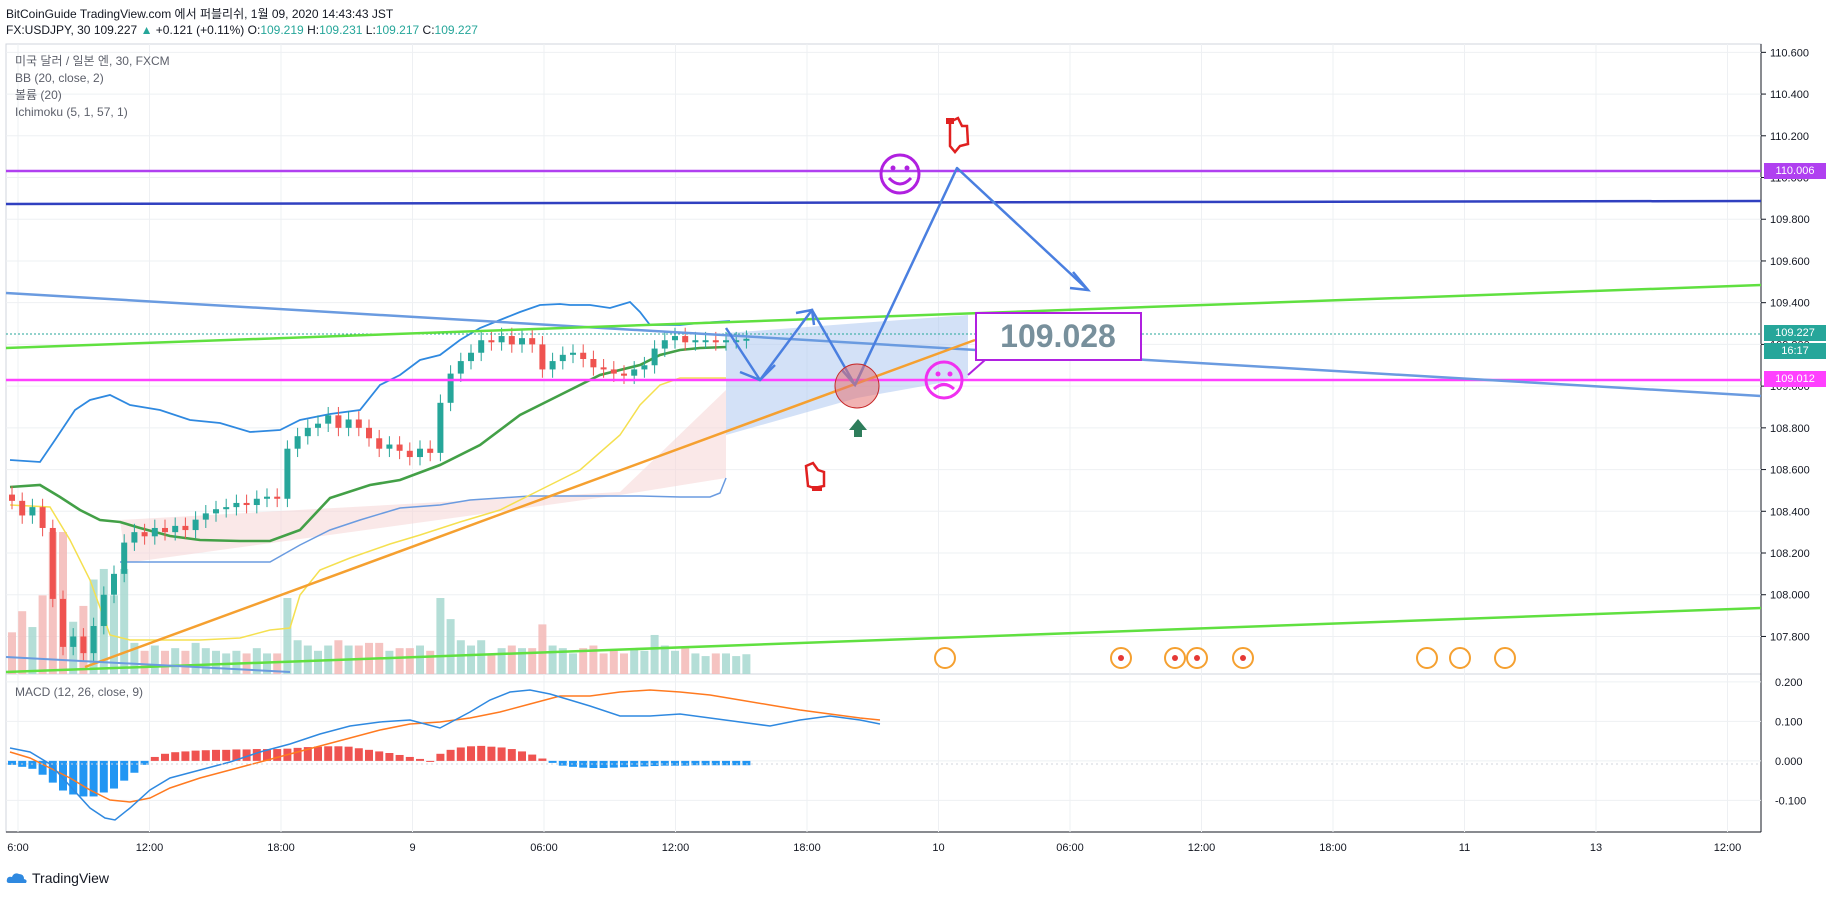 Image resolution: width=1828 pixels, height=898 pixels. I want to click on price-tick-label: 110.200, so click(1789, 137).